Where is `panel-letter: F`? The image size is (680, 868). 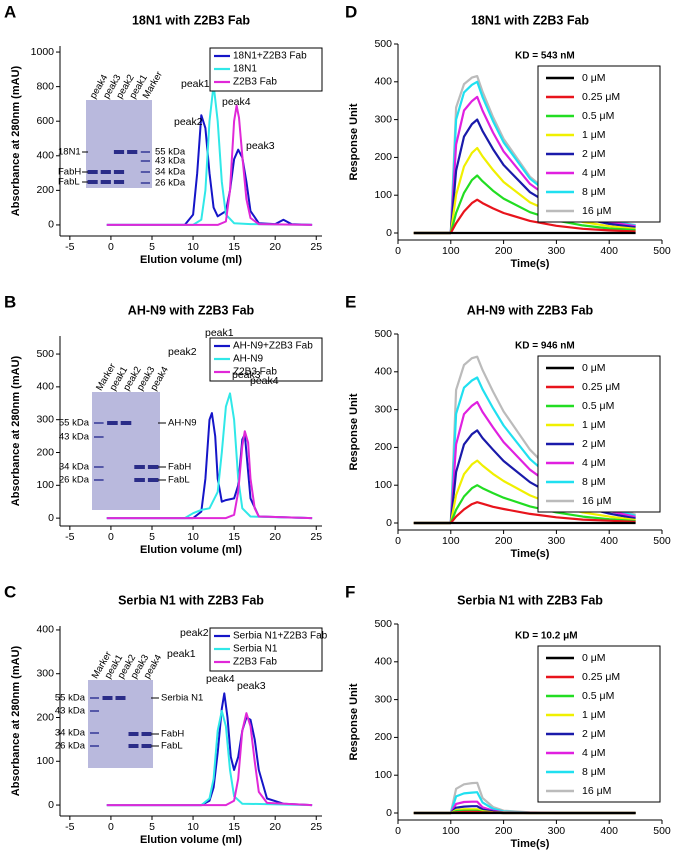
panel-letter: F is located at coordinates (350, 591).